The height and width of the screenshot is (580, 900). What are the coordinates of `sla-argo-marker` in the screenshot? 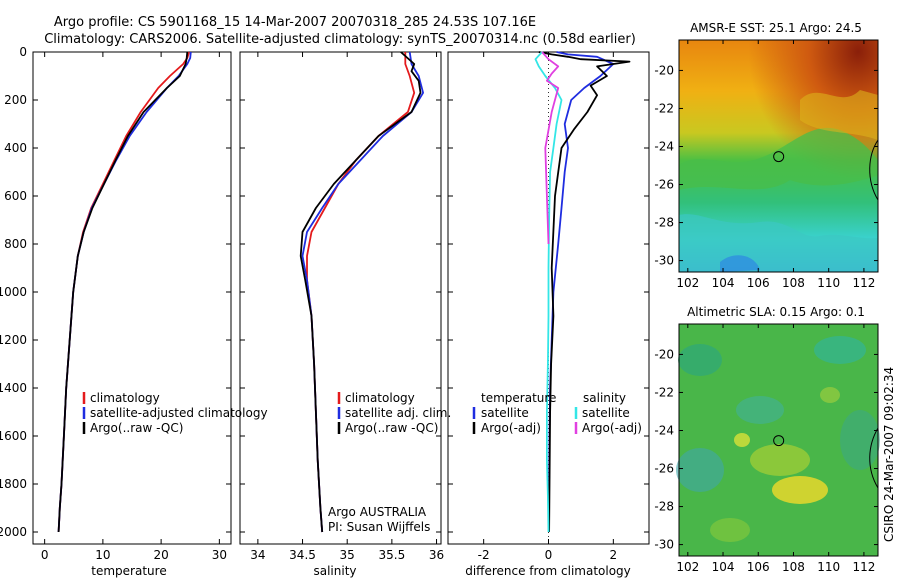 It's located at (779, 441).